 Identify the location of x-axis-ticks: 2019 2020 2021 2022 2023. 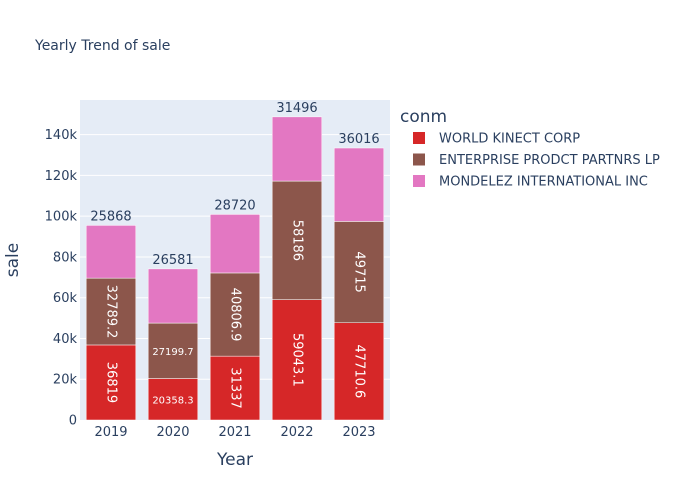
(234, 432).